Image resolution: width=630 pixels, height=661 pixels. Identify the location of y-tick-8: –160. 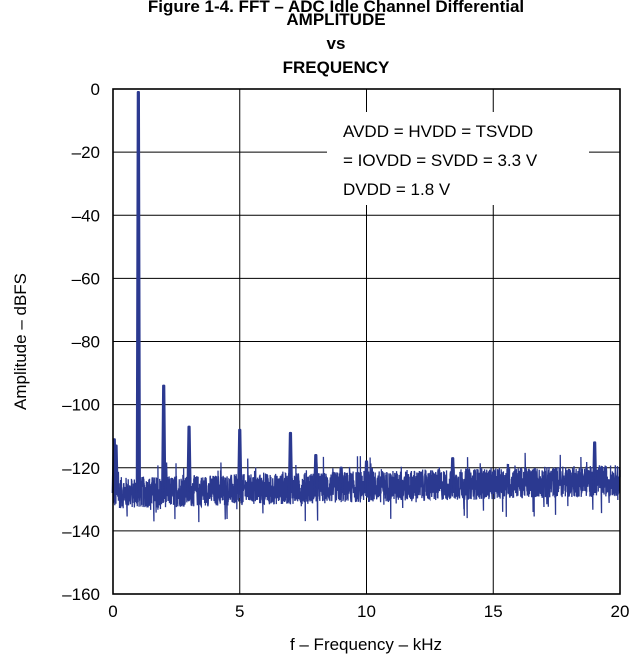
(81, 594).